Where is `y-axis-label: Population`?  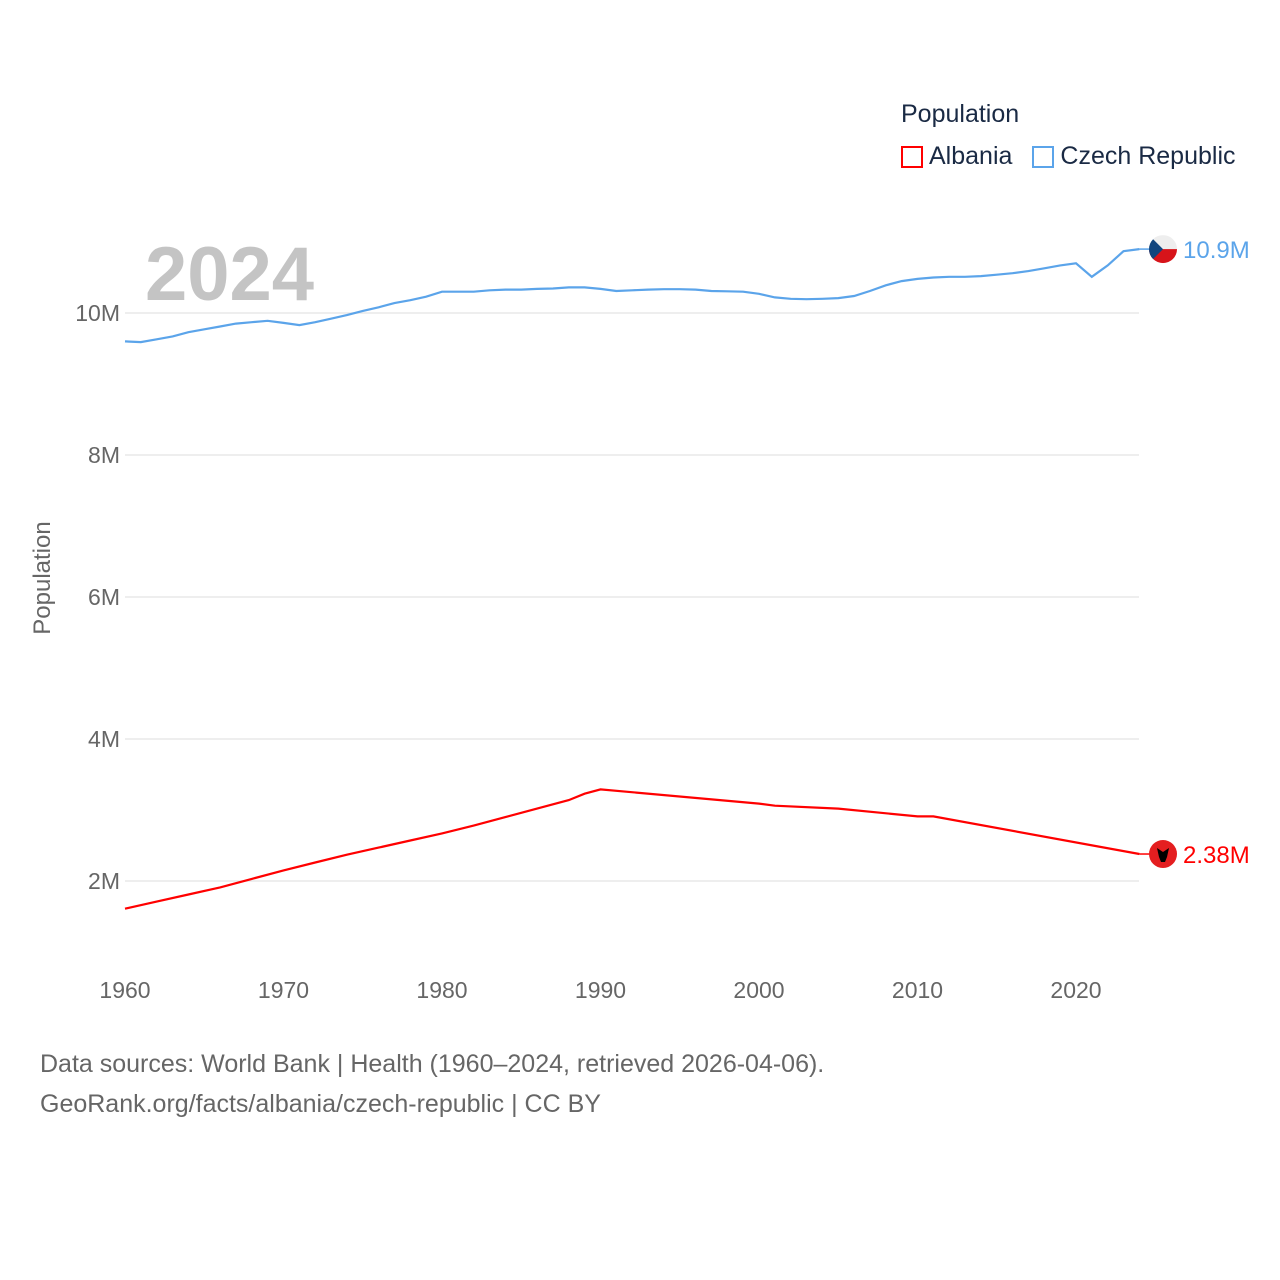
y-axis-label: Population is located at coordinates (42, 577).